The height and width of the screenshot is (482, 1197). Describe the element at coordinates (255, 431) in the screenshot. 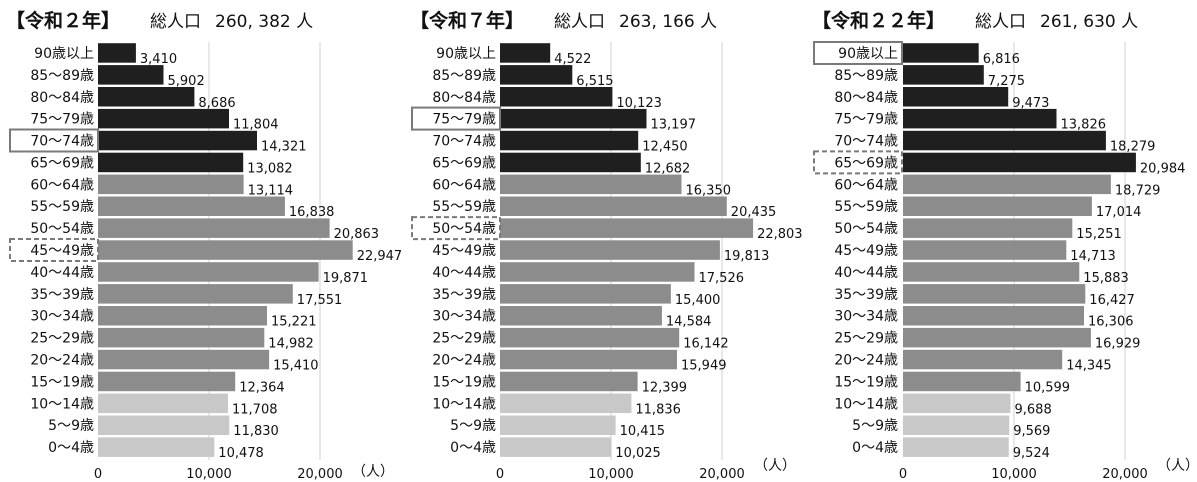

I see `value-label: 11,830` at that location.